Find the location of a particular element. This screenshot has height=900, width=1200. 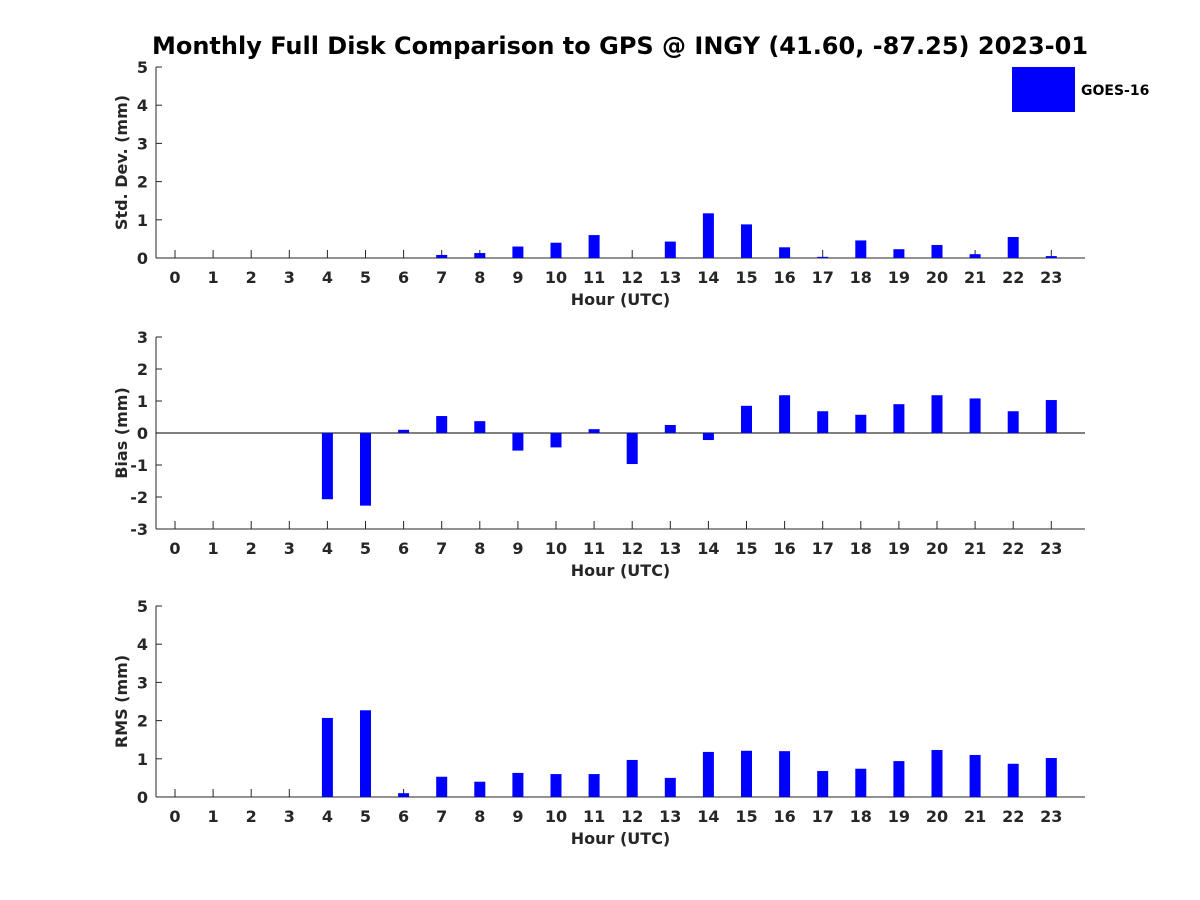

std-dev-x-tick-label: 0 is located at coordinates (174, 277).